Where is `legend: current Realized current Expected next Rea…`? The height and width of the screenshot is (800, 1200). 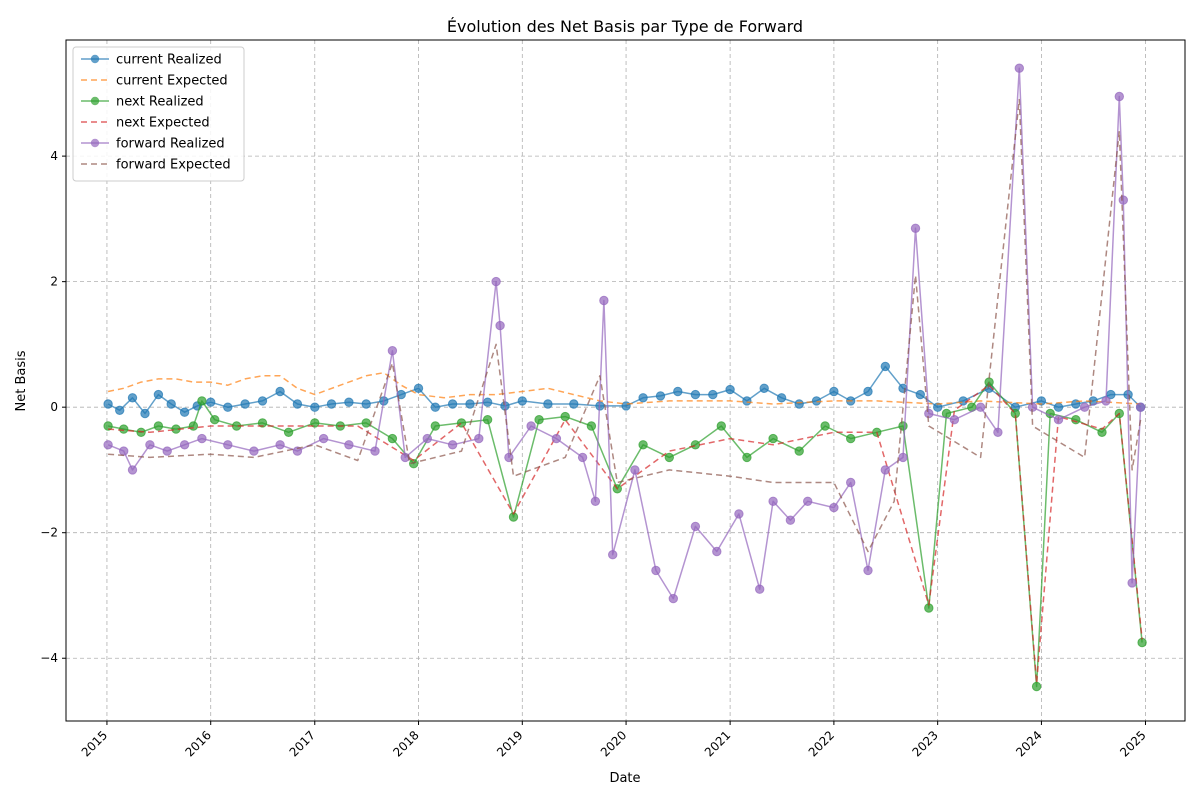
legend: current Realized current Expected next Rea… is located at coordinates (158, 114).